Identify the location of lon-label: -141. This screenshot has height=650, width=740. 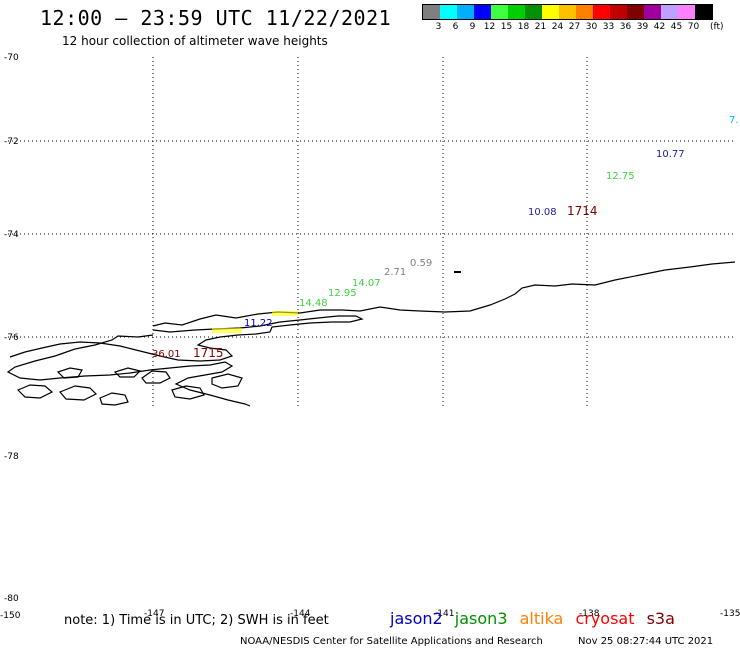
(444, 614).